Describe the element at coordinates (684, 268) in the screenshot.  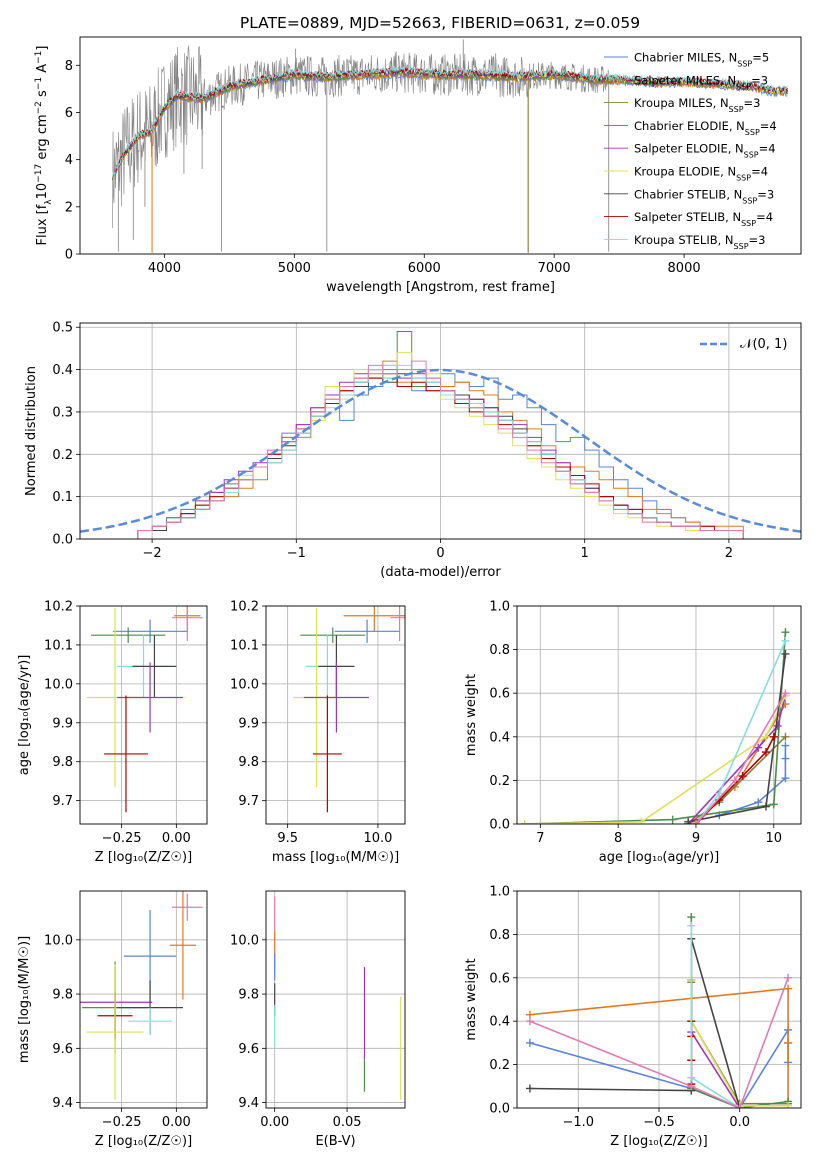
I see `x-tick-label: 8000` at that location.